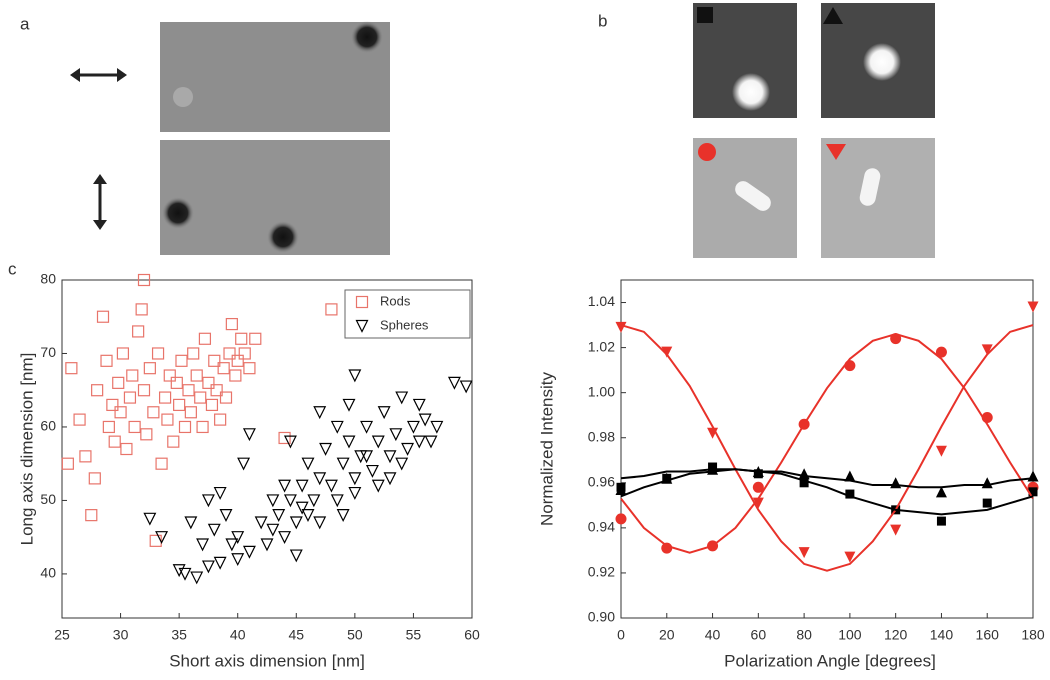 The height and width of the screenshot is (680, 1050). Describe the element at coordinates (601, 346) in the screenshot. I see `y-tick-label: 1.02` at that location.